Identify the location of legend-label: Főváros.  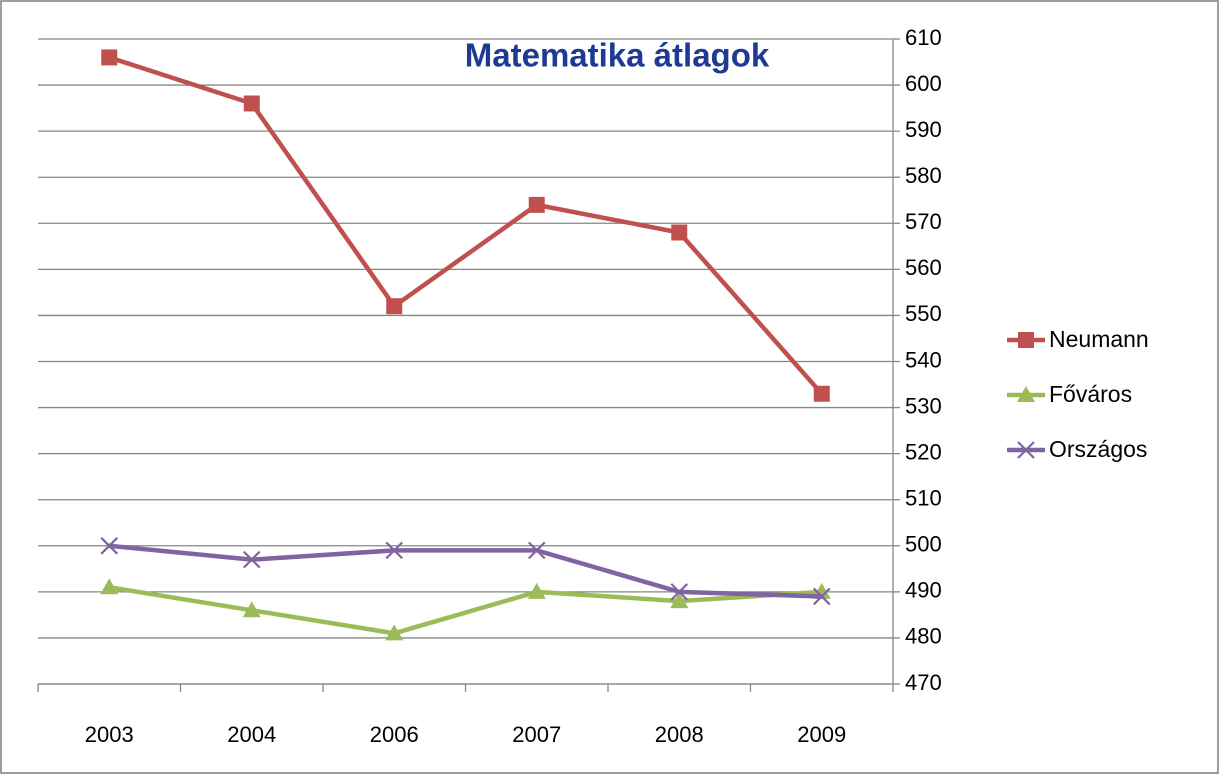
(1090, 394).